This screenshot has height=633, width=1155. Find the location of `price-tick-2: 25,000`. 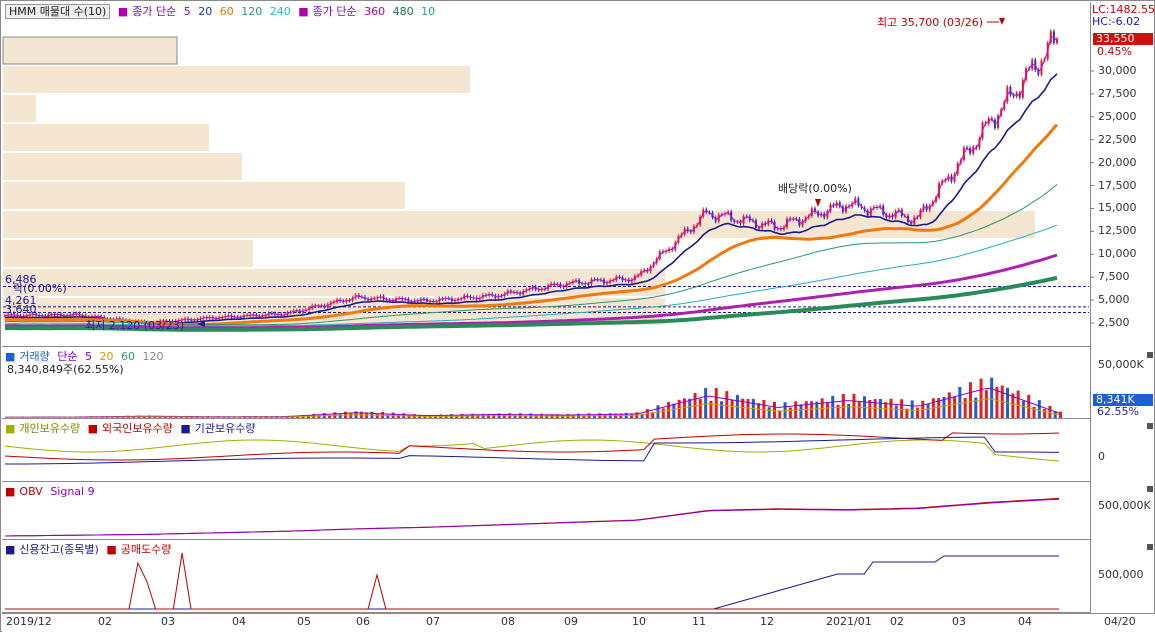

price-tick-2: 25,000 is located at coordinates (1117, 116).